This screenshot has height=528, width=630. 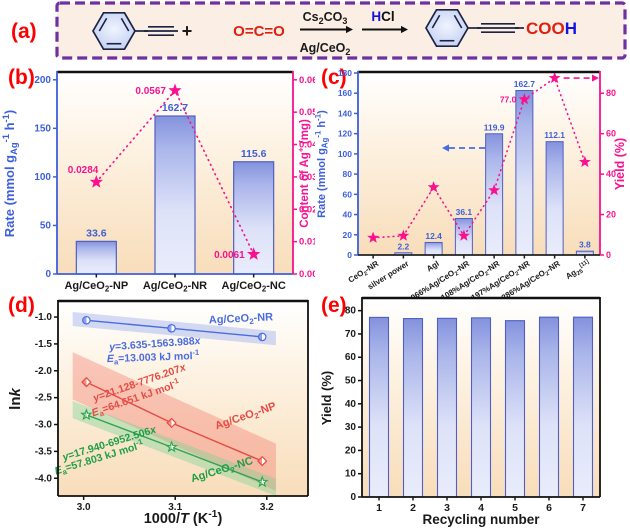 What do you see at coordinates (345, 73) in the screenshot?
I see `svg-text: 180` at bounding box center [345, 73].